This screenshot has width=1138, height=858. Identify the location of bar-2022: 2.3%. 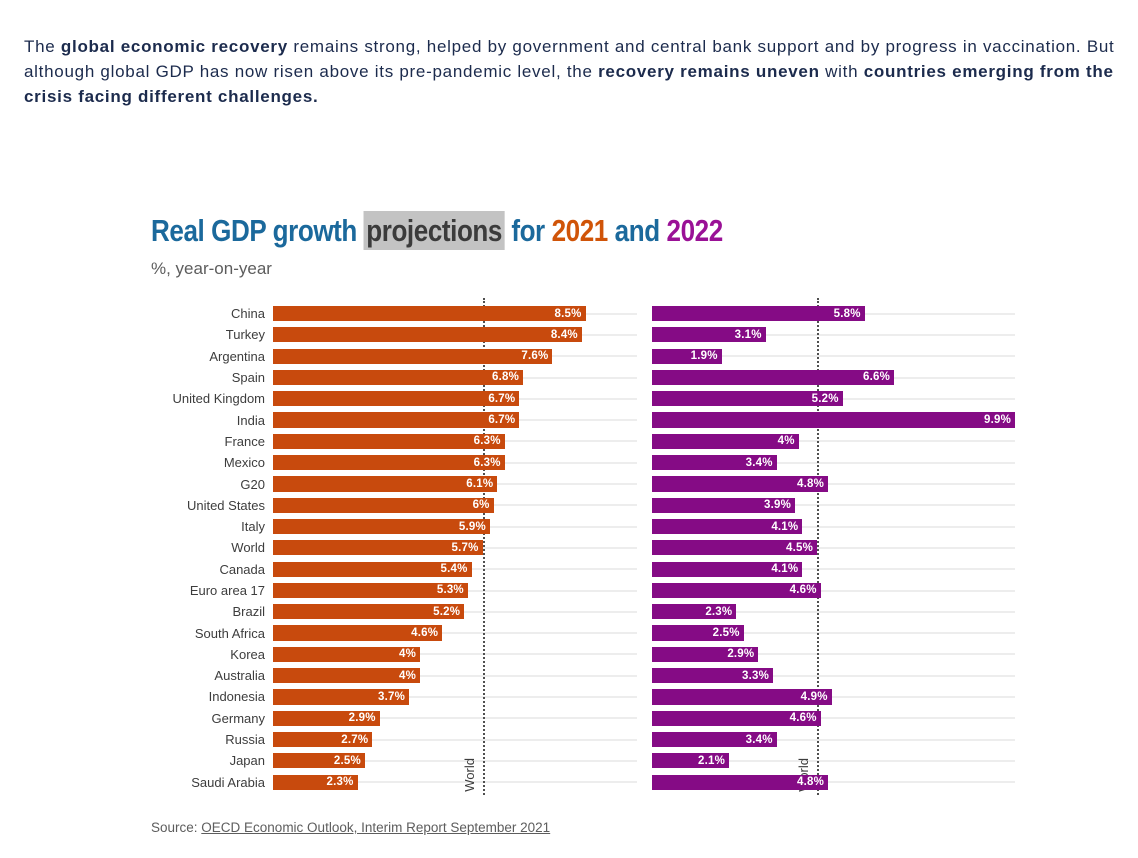
(694, 612).